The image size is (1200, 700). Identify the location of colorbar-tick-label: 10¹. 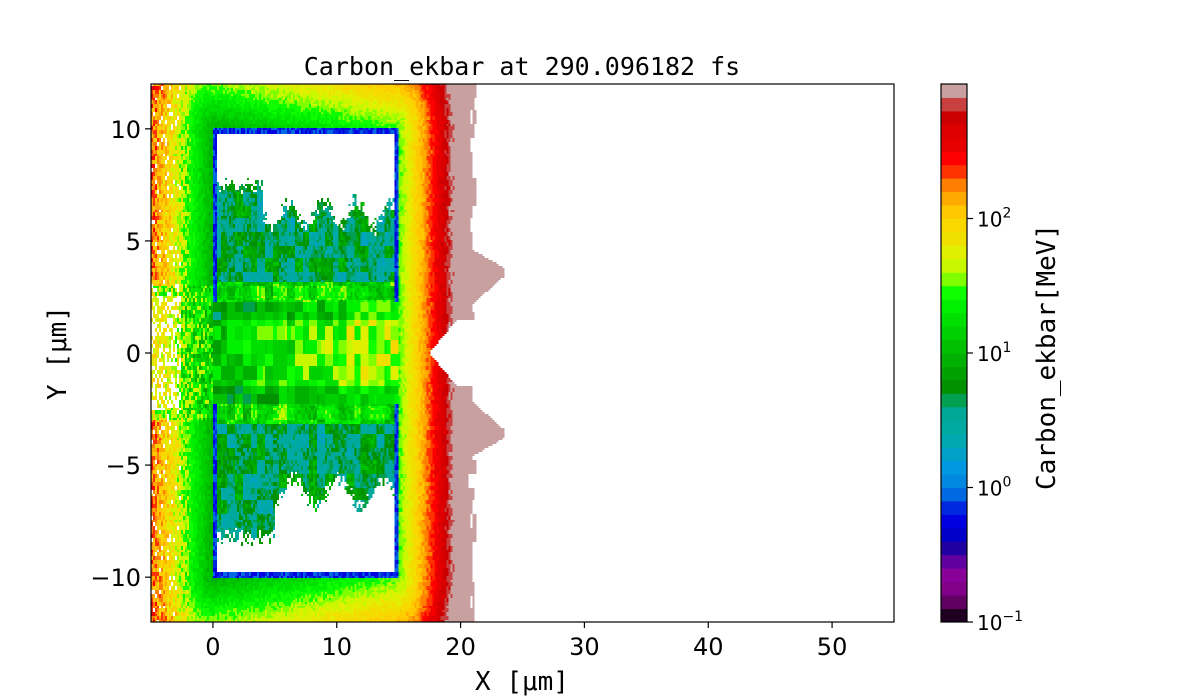
(994, 353).